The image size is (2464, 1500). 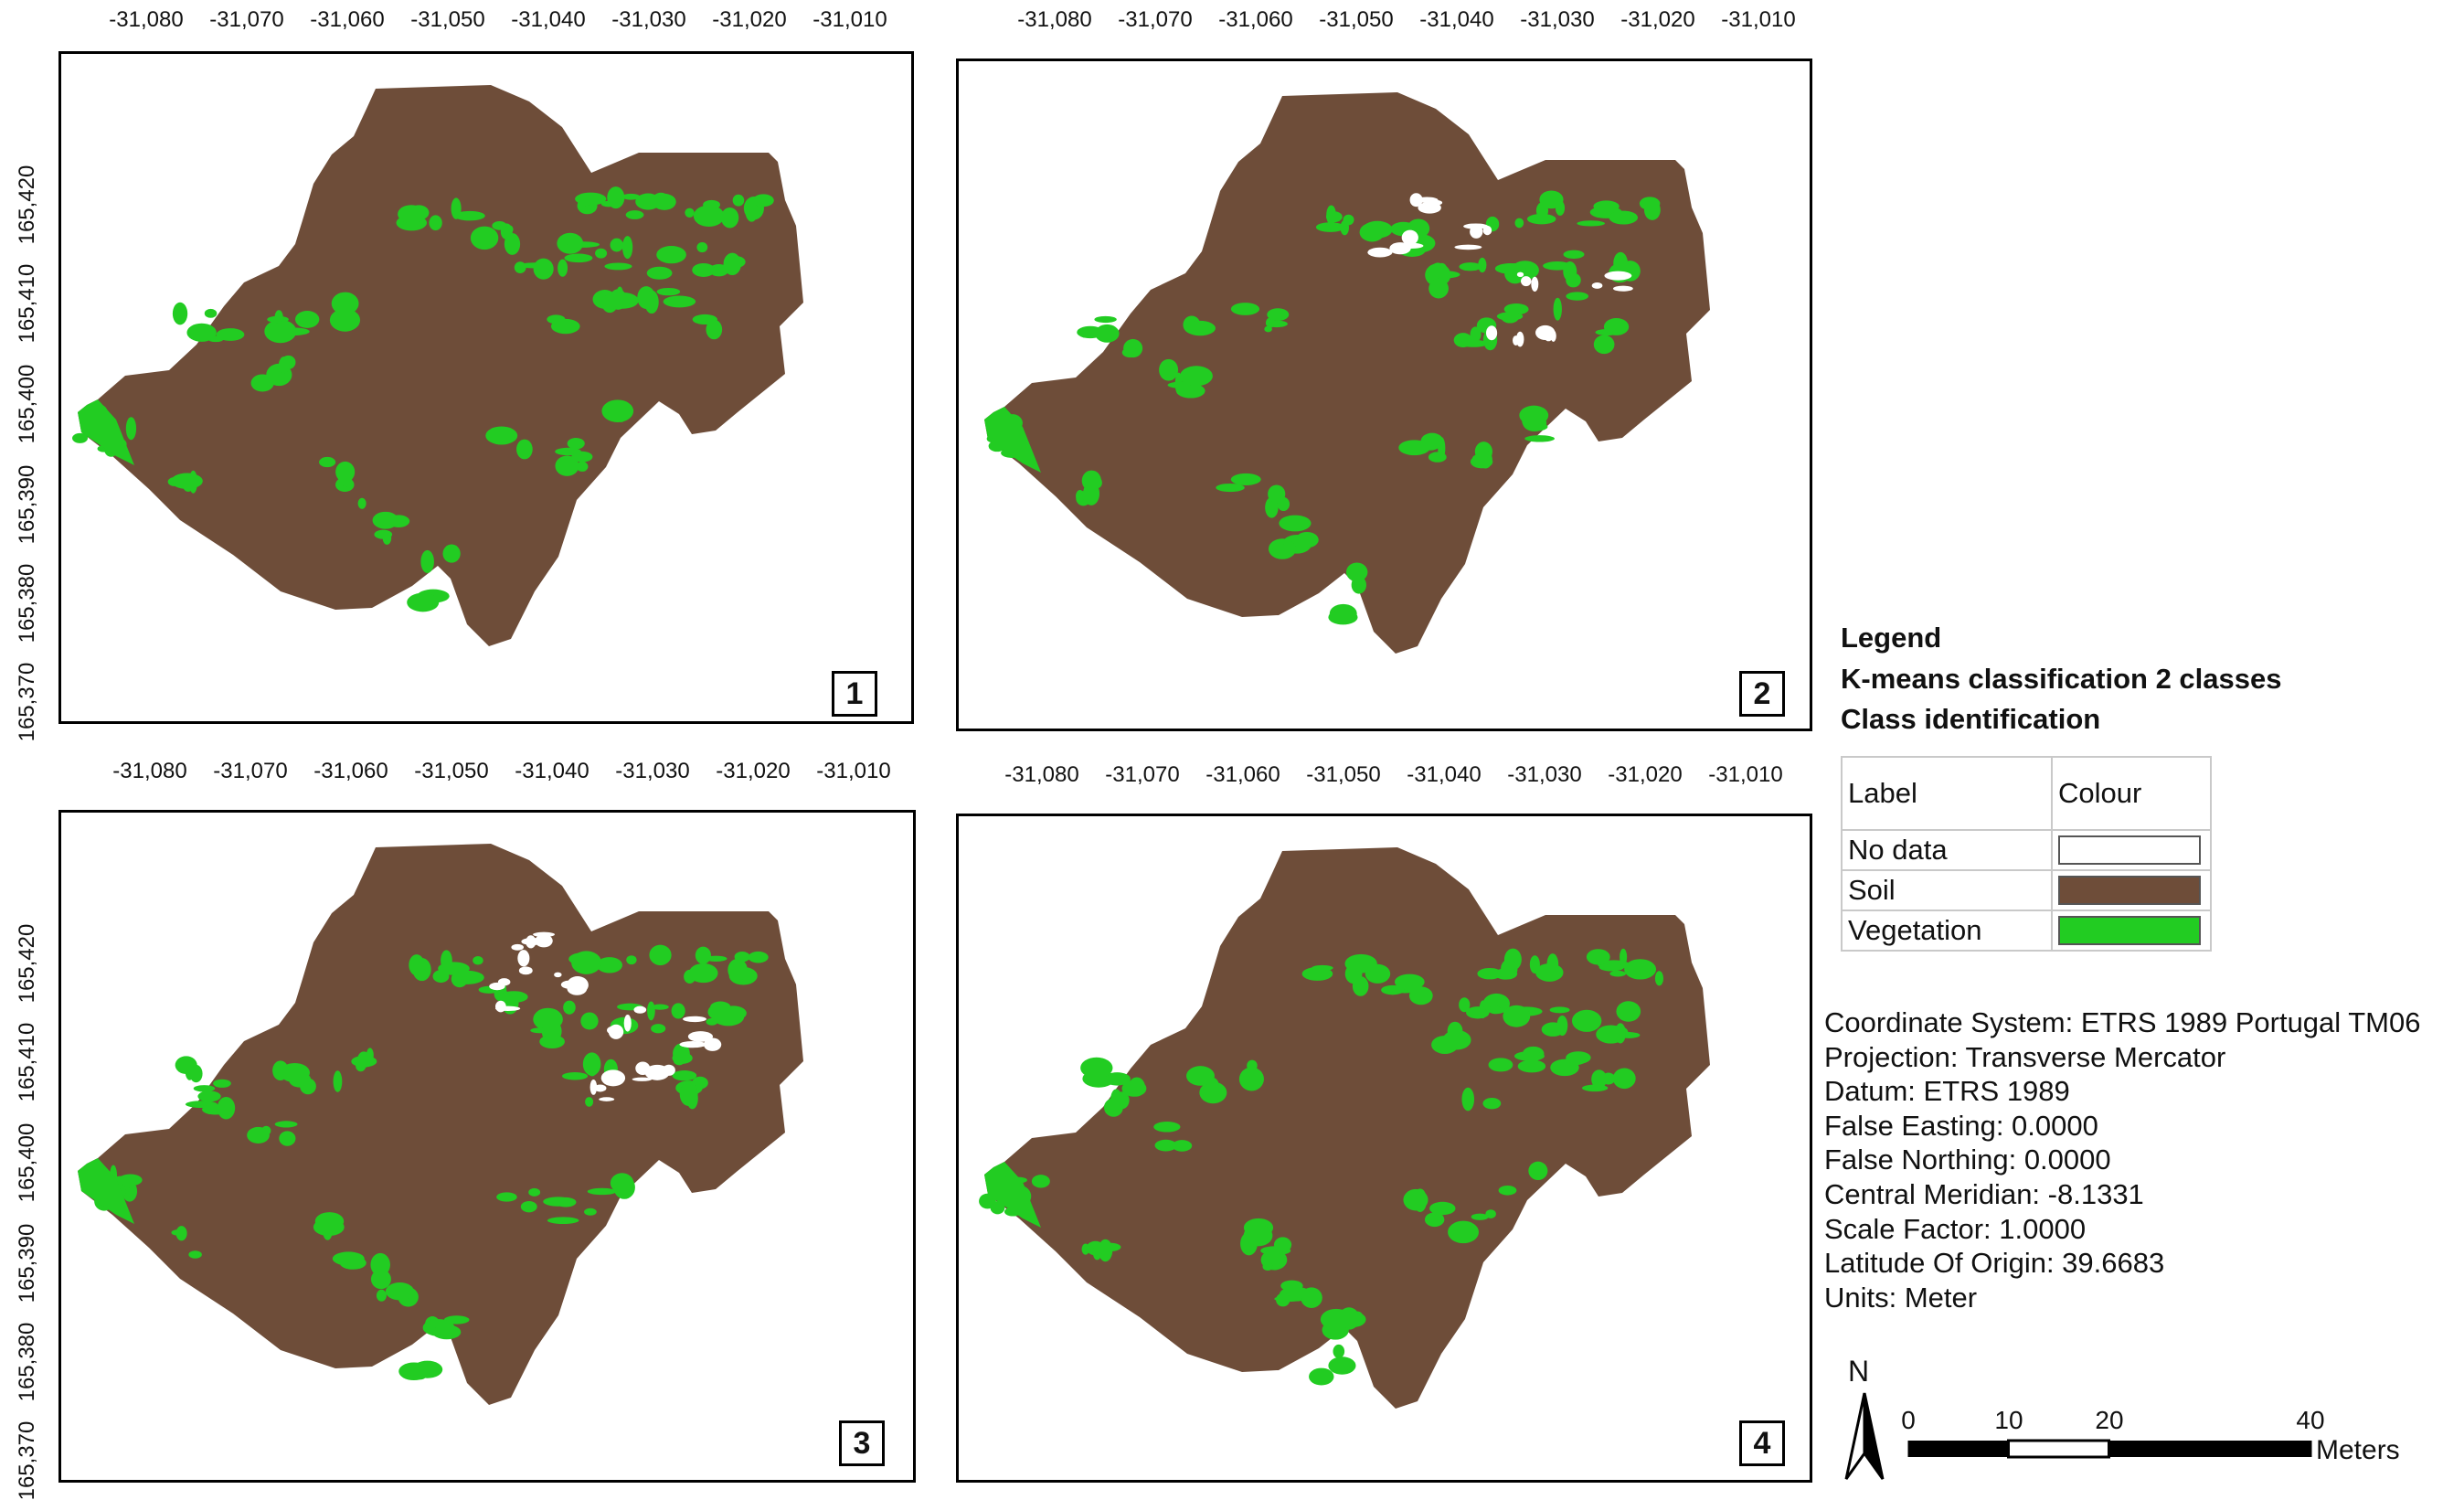 What do you see at coordinates (27, 603) in the screenshot?
I see `y-tick-label: 165,380` at bounding box center [27, 603].